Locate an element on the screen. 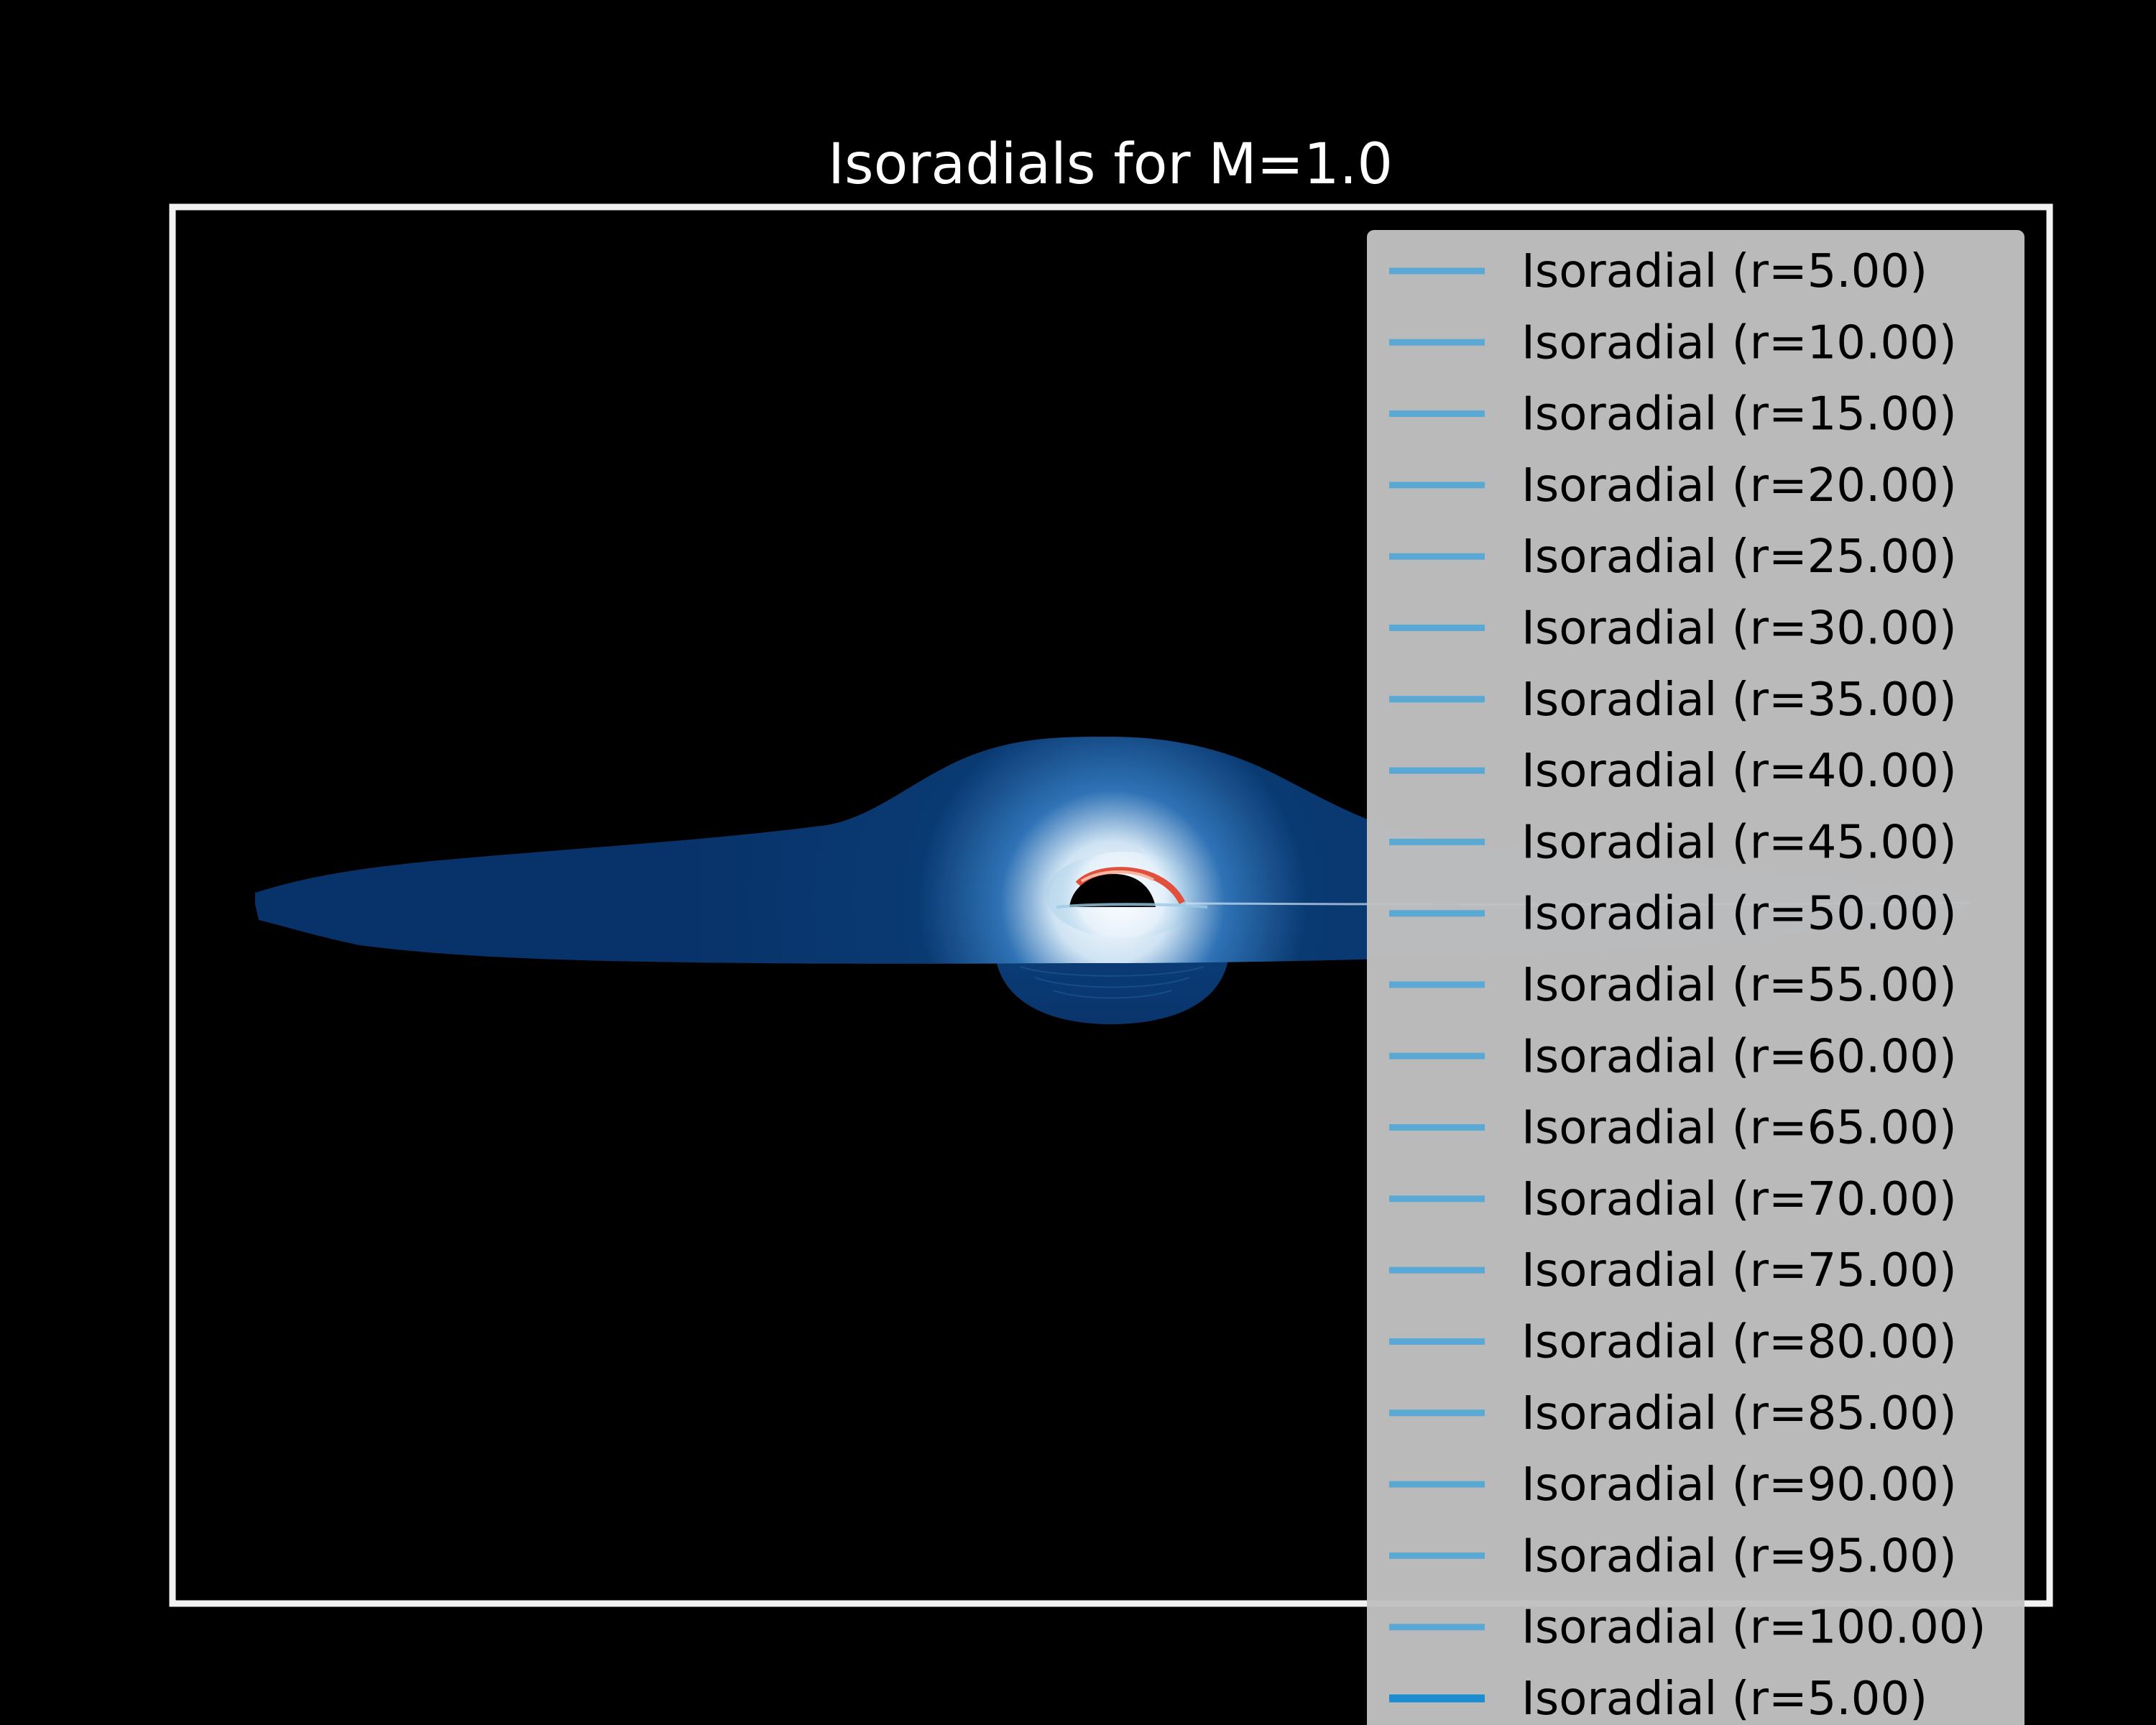 The width and height of the screenshot is (2156, 1725). disk-front-edge is located at coordinates (1132, 905).